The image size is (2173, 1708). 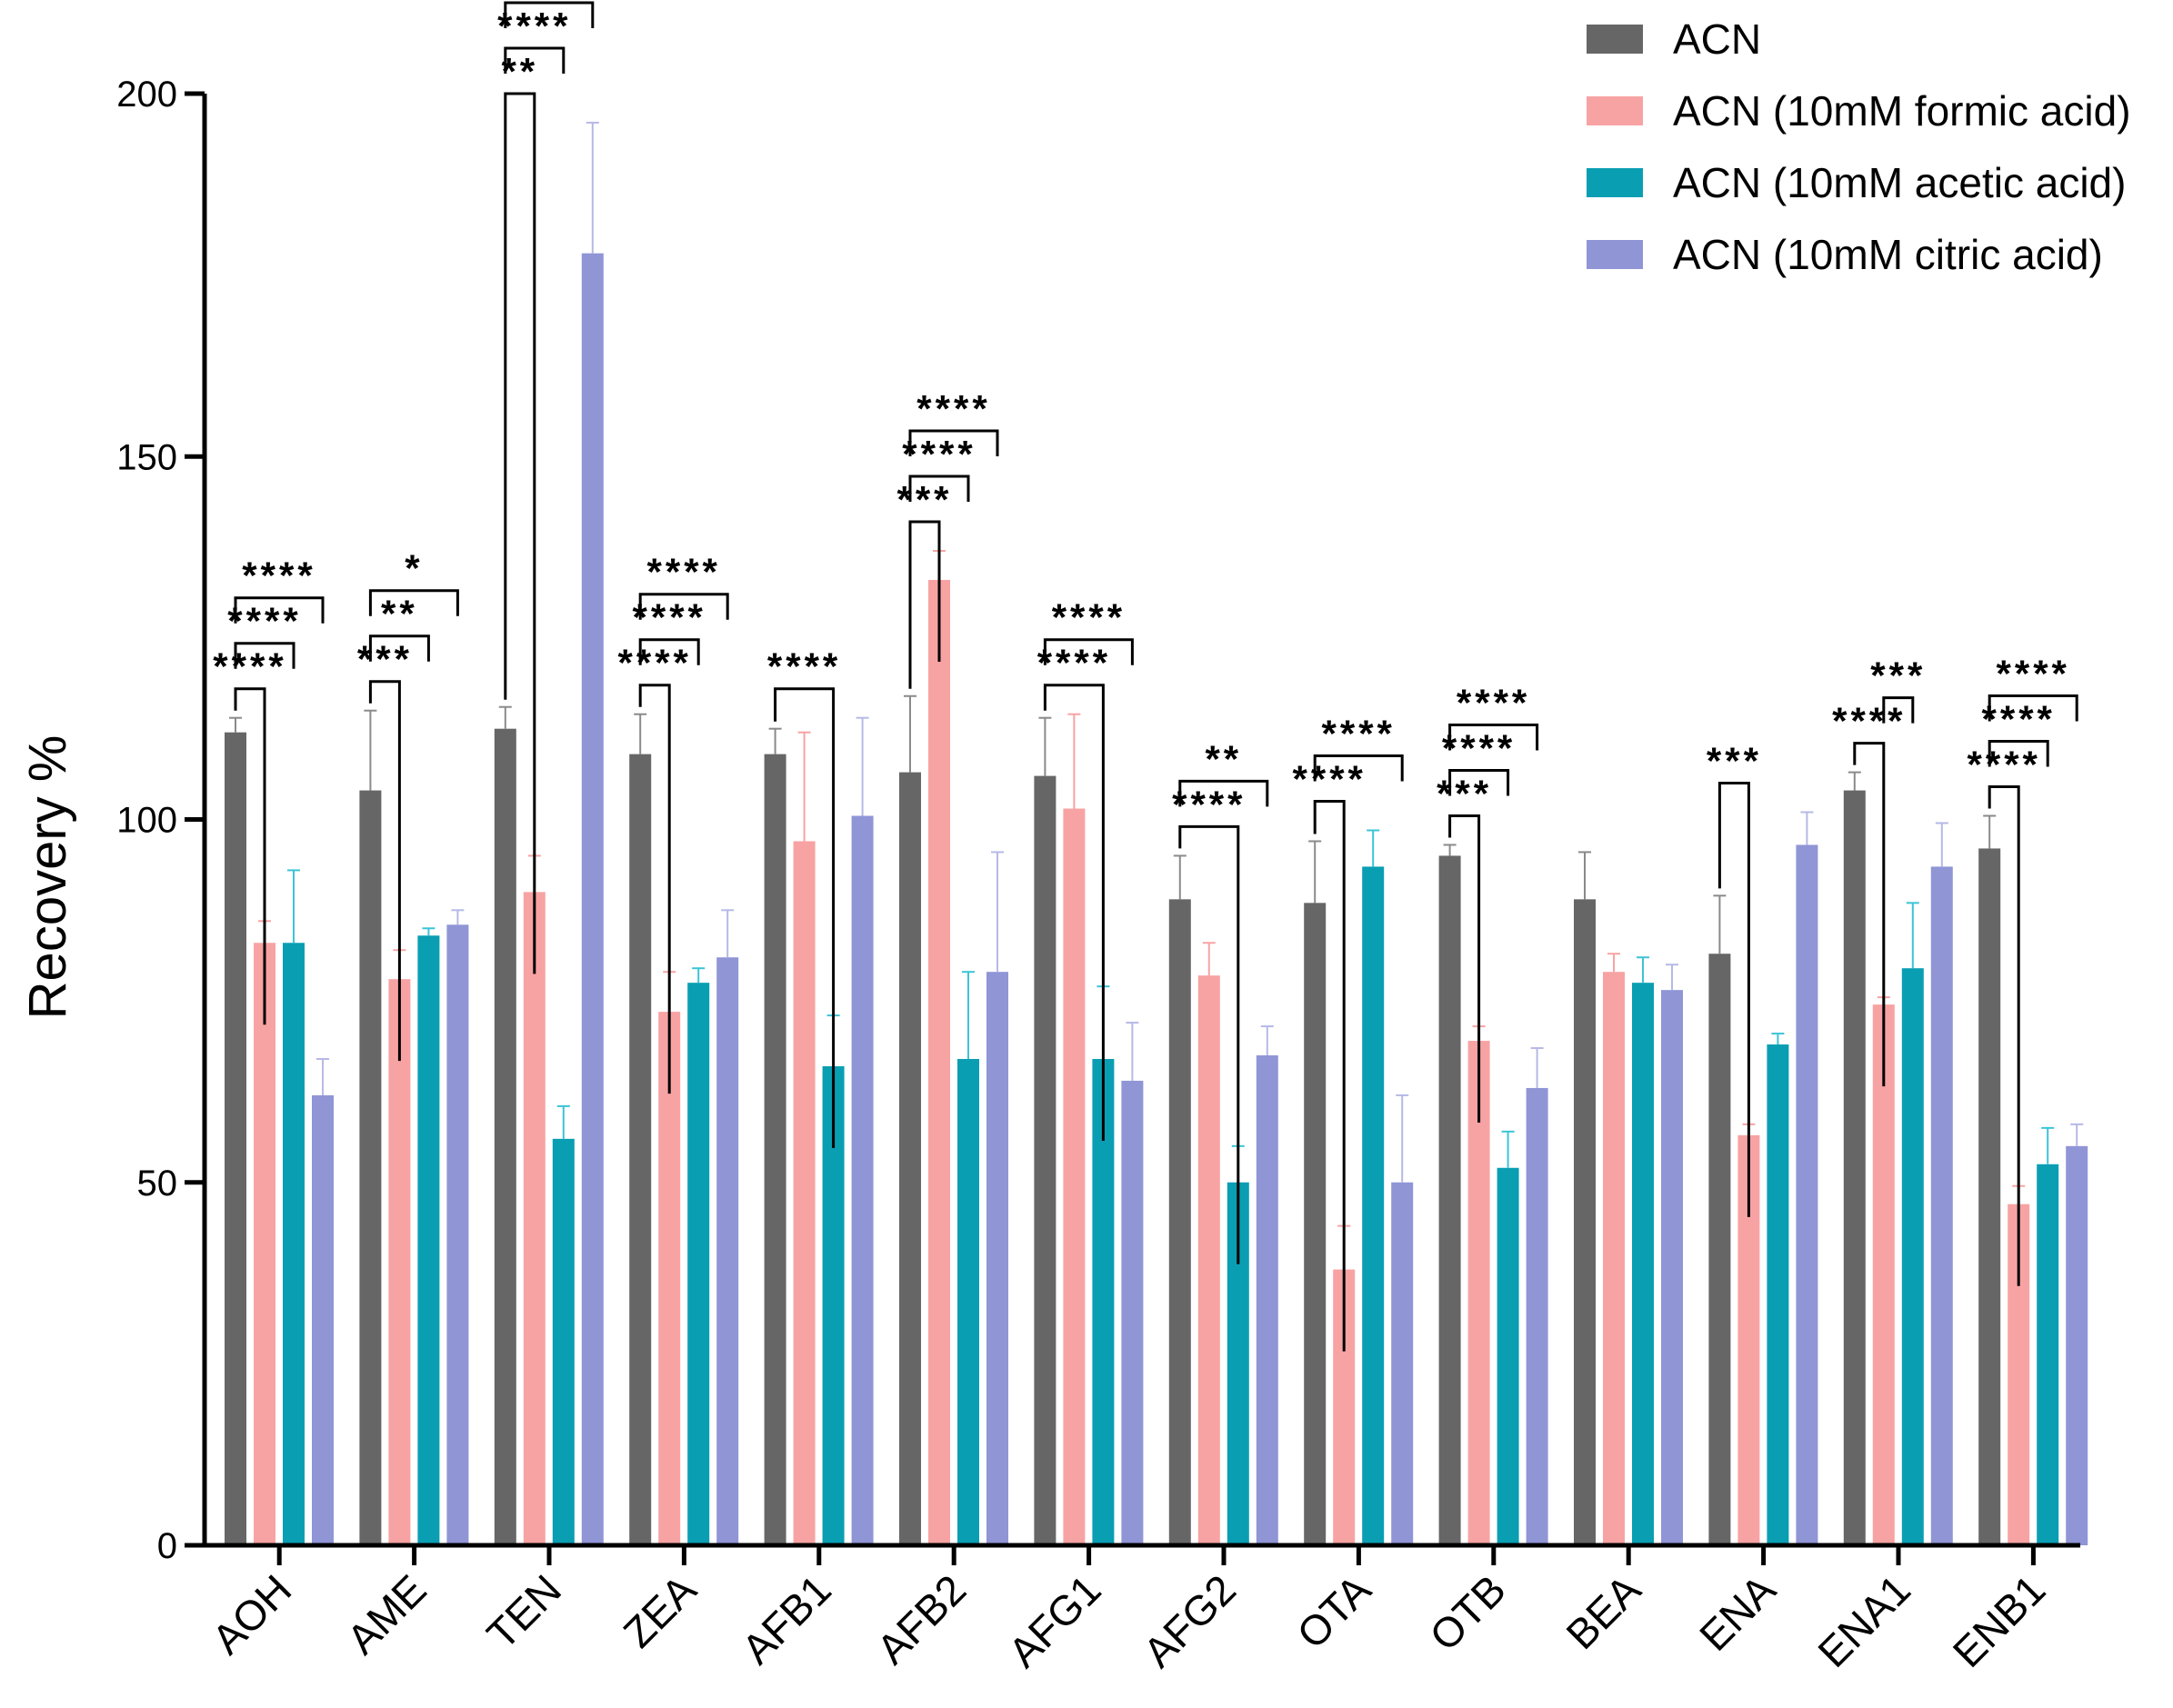 I want to click on legend-label-0: ACN, so click(x=1717, y=39).